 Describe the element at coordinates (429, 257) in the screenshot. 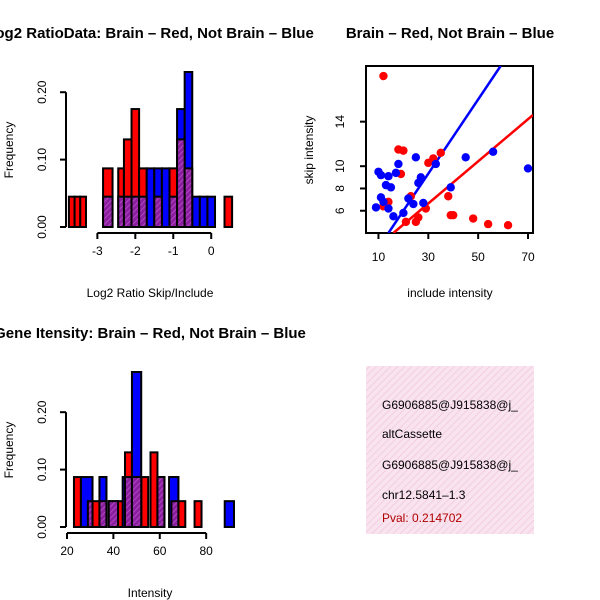

I see `scatter-x-tick-label: 30` at that location.